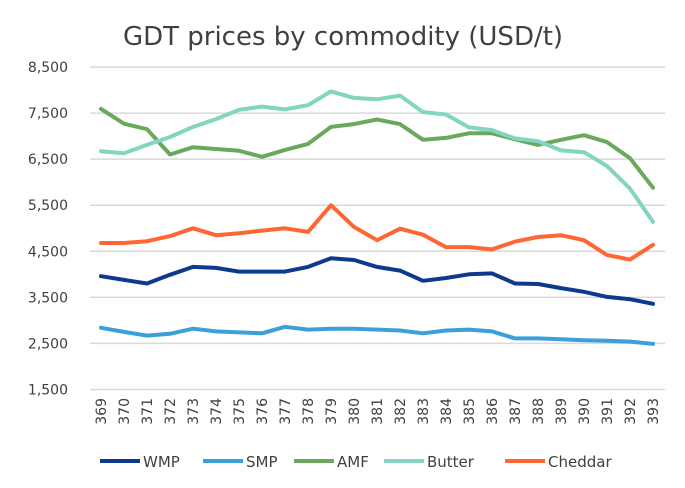 The height and width of the screenshot is (488, 685). What do you see at coordinates (171, 411) in the screenshot?
I see `x-tick-label: 372` at bounding box center [171, 411].